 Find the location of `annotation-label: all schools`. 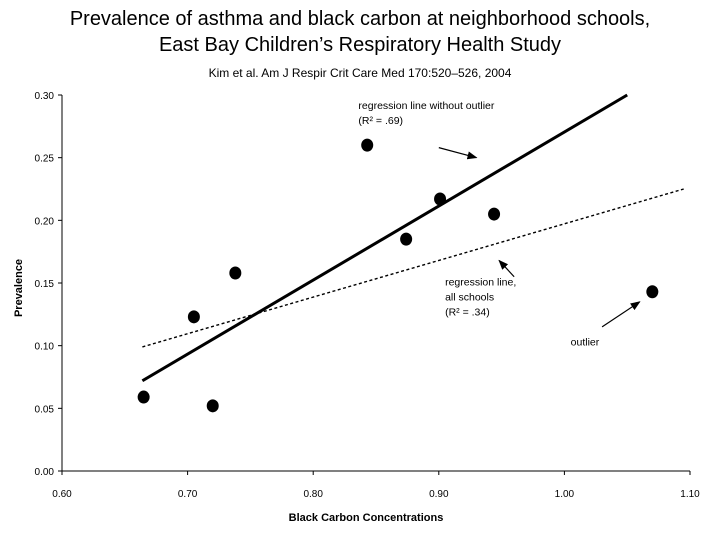

annotation-label: all schools is located at coordinates (469, 298).